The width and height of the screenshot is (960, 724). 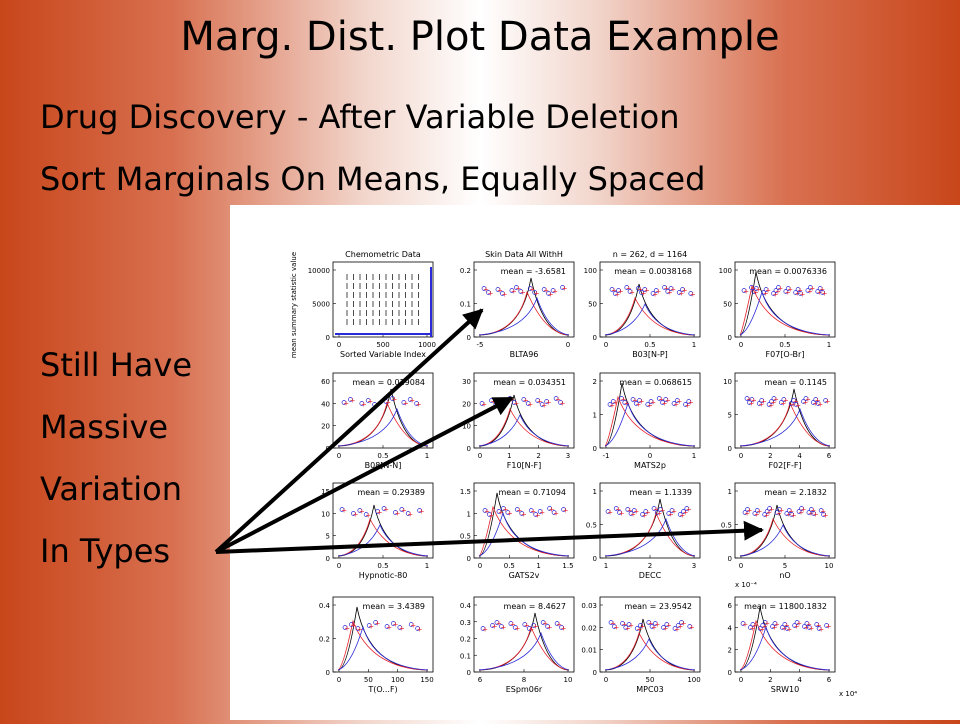 I want to click on y-tick-label: 20, so click(x=325, y=427).